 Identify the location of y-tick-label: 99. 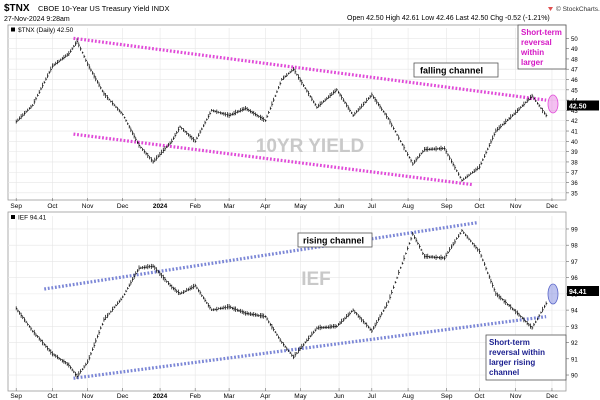
(574, 230).